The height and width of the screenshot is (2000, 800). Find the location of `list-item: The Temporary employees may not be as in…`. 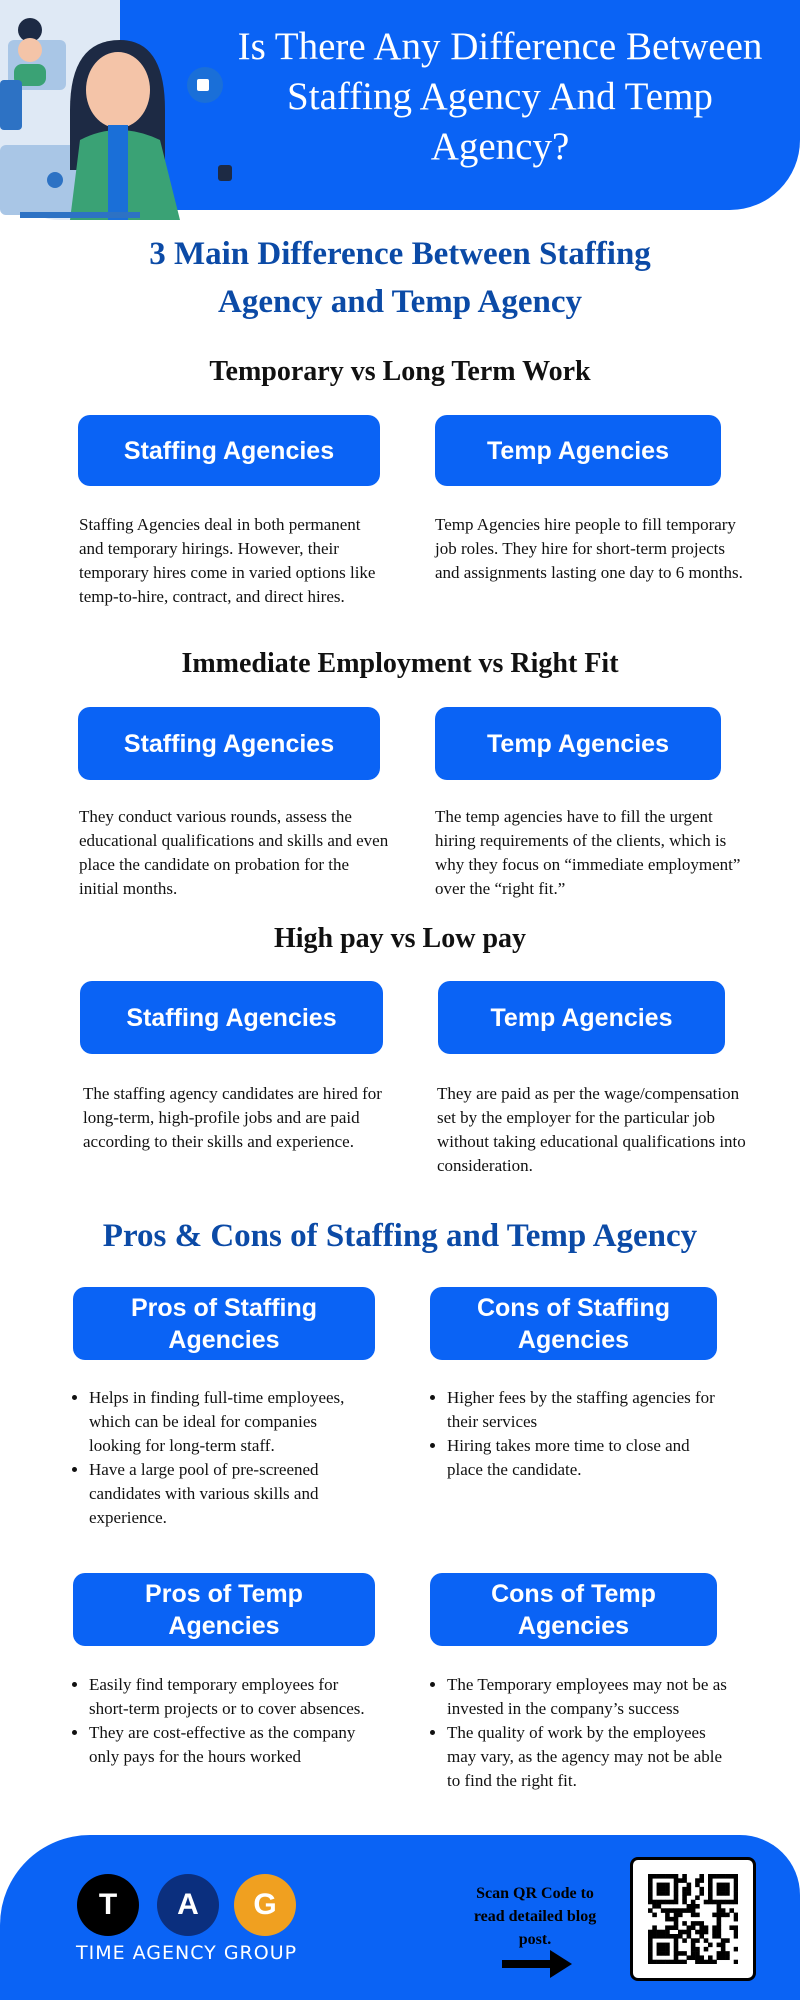

list-item: The Temporary employees may not be as in… is located at coordinates (587, 1697).